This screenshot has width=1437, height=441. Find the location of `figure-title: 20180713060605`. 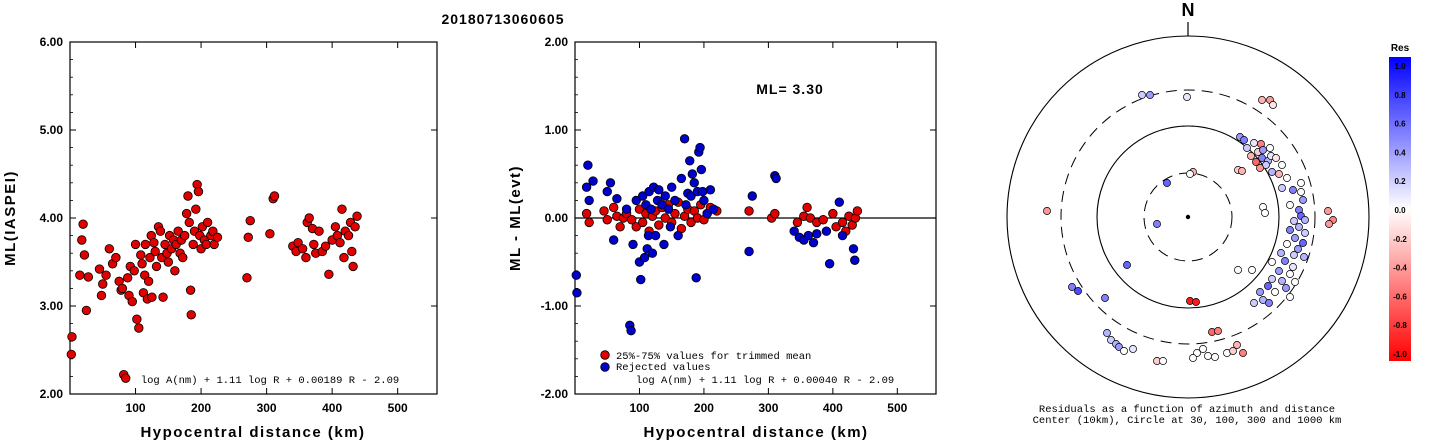

figure-title: 20180713060605 is located at coordinates (502, 19).